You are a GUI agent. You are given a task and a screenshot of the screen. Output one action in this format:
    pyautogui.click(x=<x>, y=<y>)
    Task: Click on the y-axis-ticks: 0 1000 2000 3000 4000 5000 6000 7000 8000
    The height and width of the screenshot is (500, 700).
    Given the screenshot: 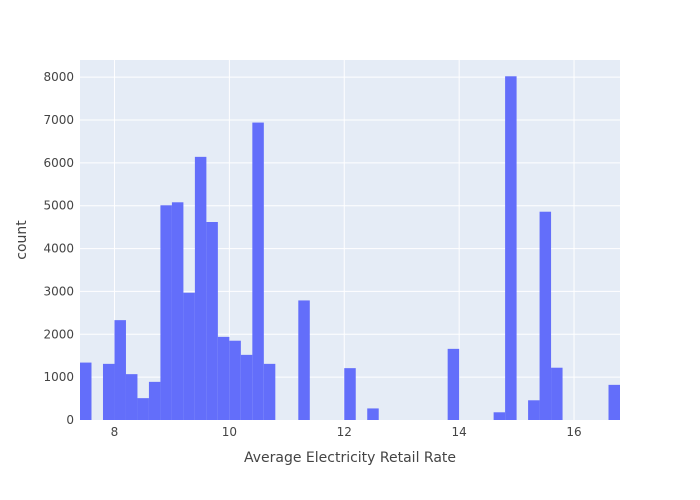 What is the action you would take?
    pyautogui.click(x=58, y=248)
    